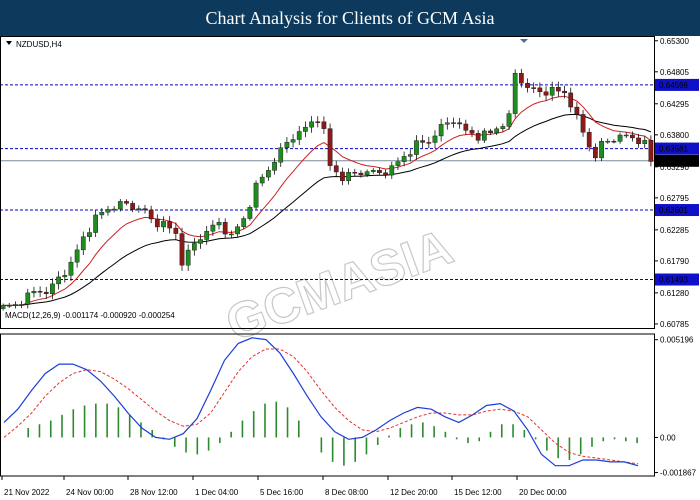 This screenshot has height=500, width=700. I want to click on time-tick-label: 12 Dec 20:00, so click(414, 492).